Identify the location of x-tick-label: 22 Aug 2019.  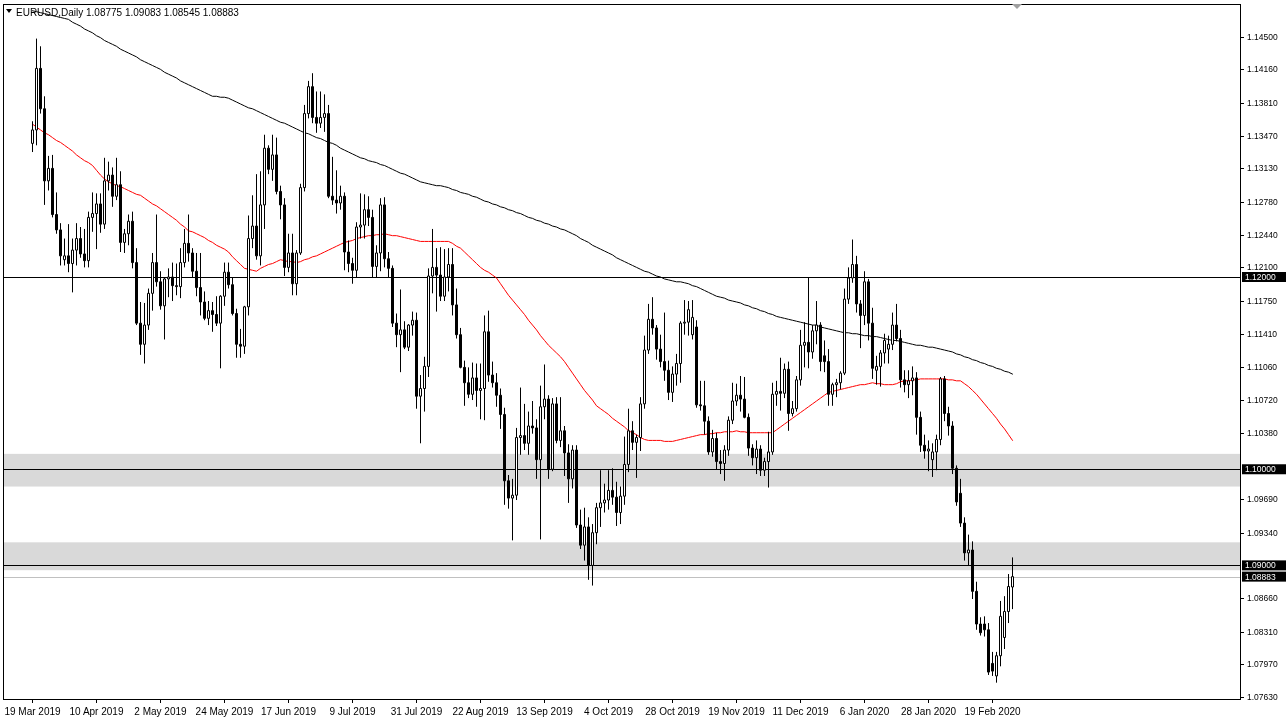
(481, 711).